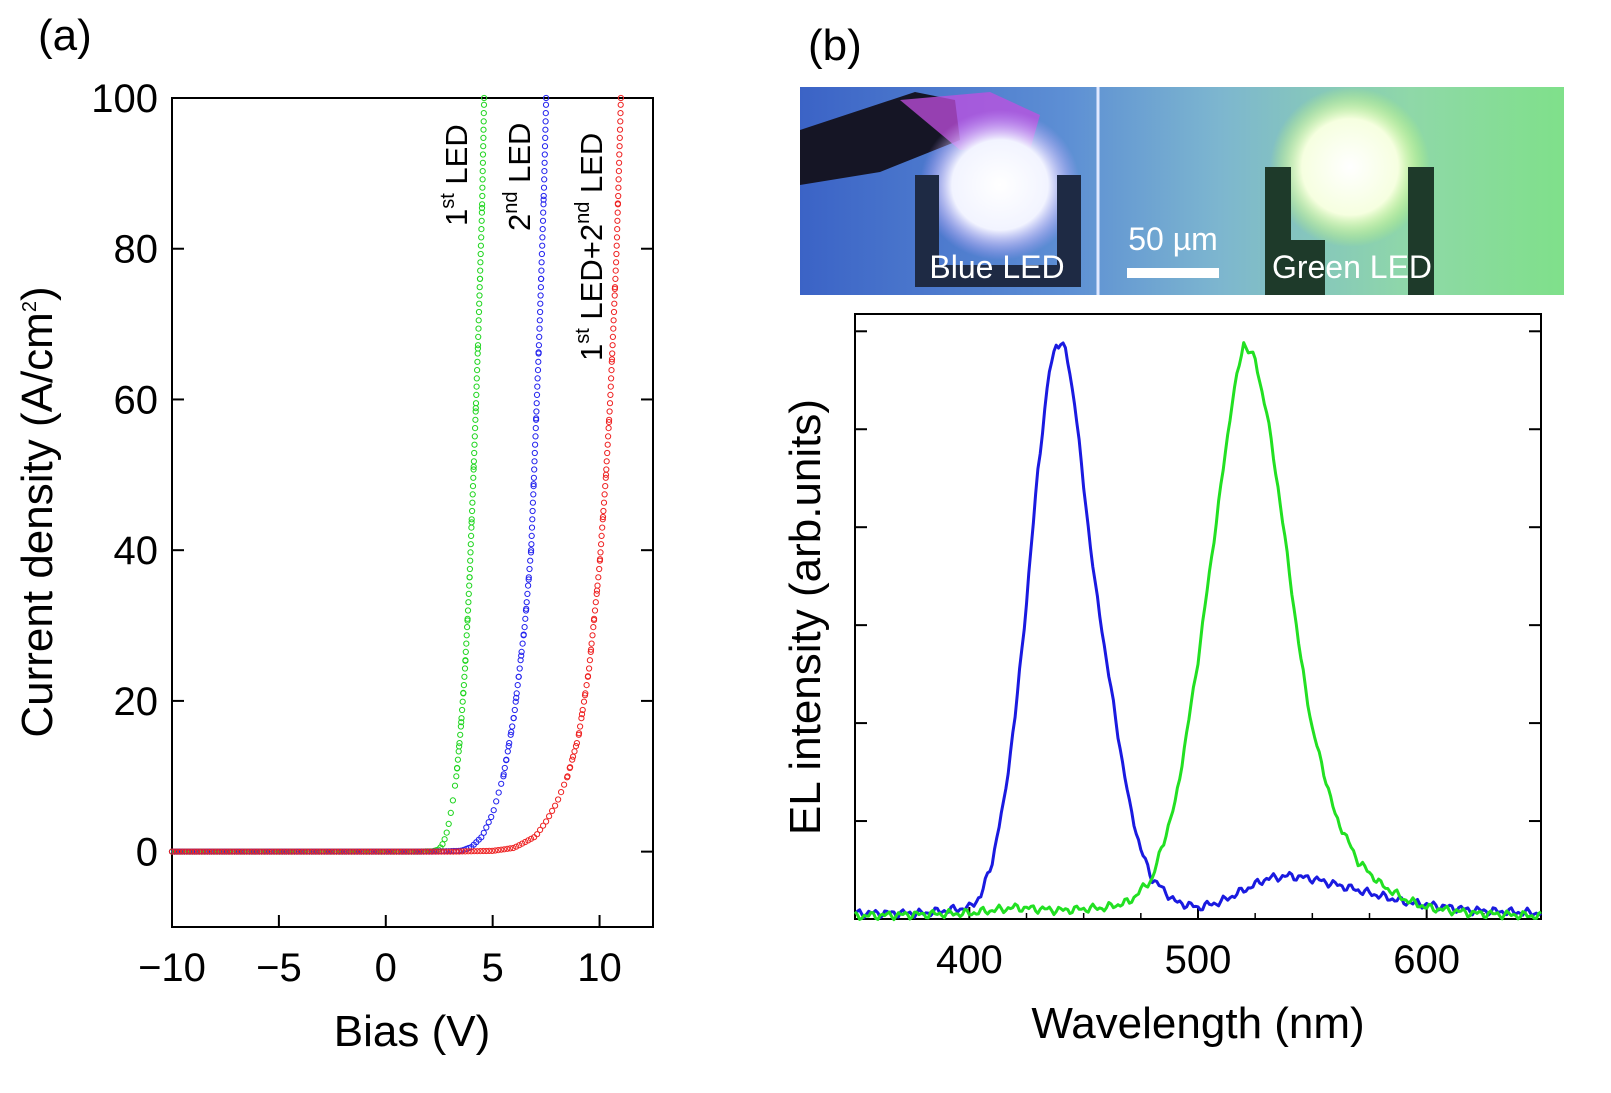  Describe the element at coordinates (136, 551) in the screenshot. I see `chart-a-ytick-label: 40` at that location.